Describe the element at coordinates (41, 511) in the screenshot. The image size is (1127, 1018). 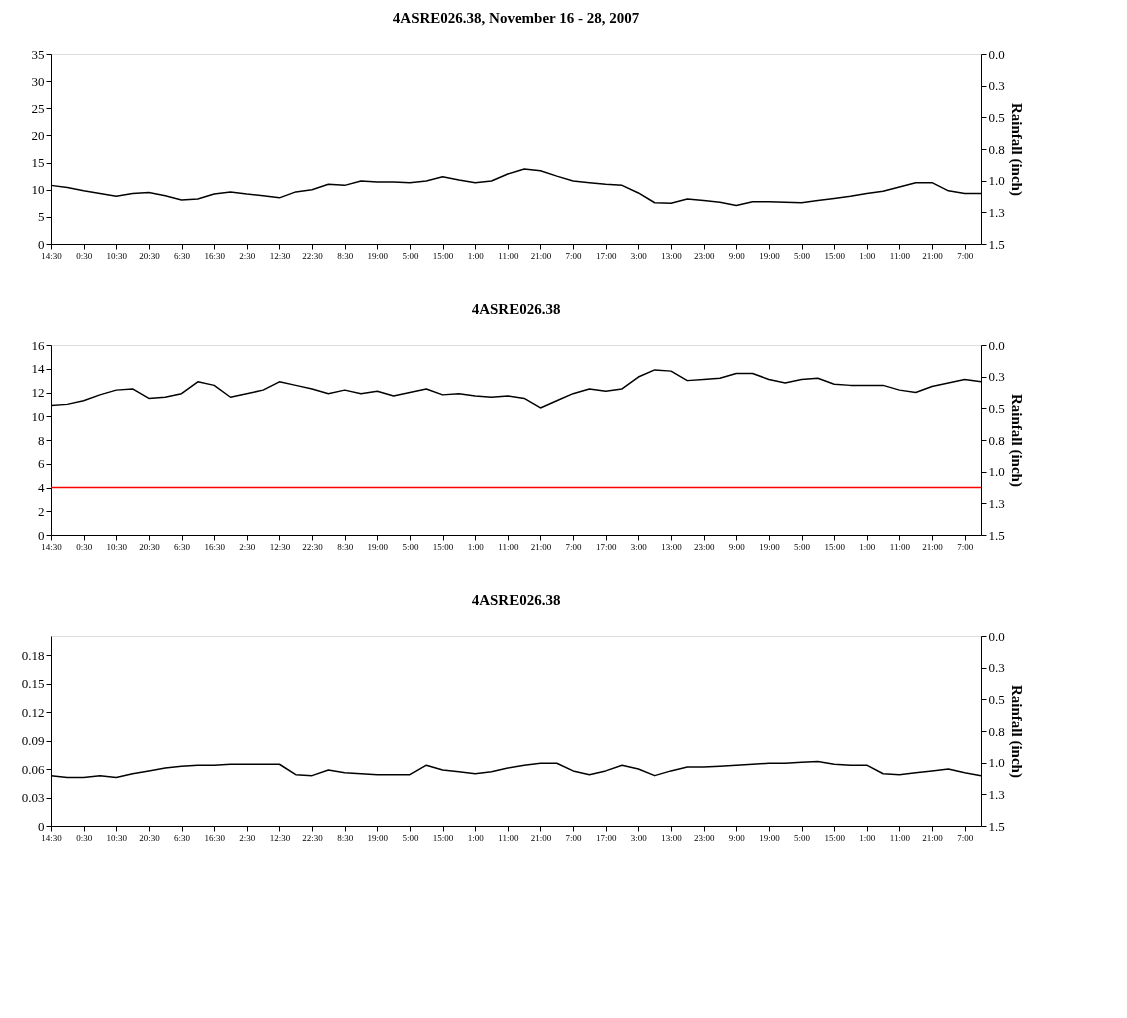
I see `y-tick-label: 2` at that location.